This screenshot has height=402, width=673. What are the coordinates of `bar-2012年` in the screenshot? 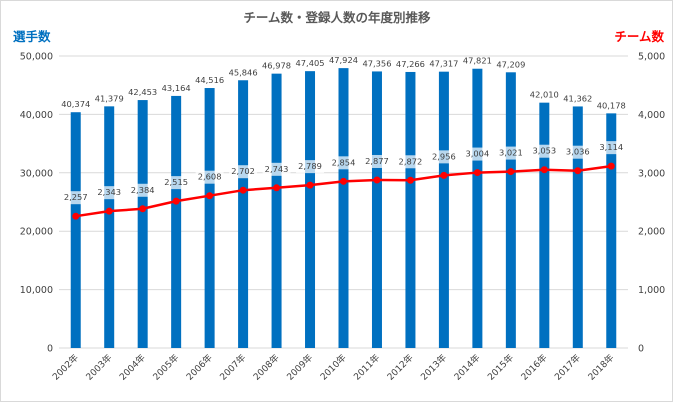 It's located at (410, 210).